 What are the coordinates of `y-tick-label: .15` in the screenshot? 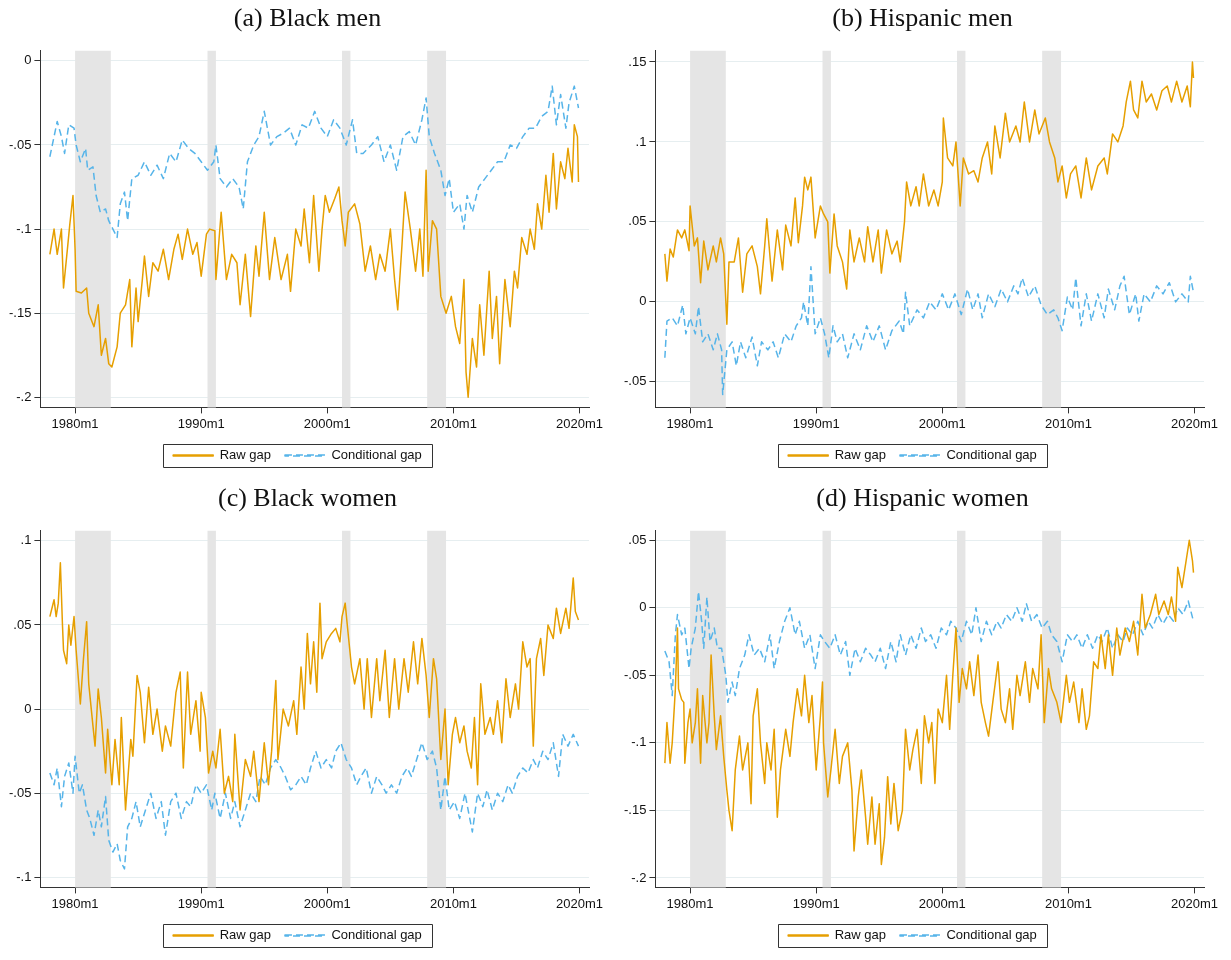 It's located at (637, 61).